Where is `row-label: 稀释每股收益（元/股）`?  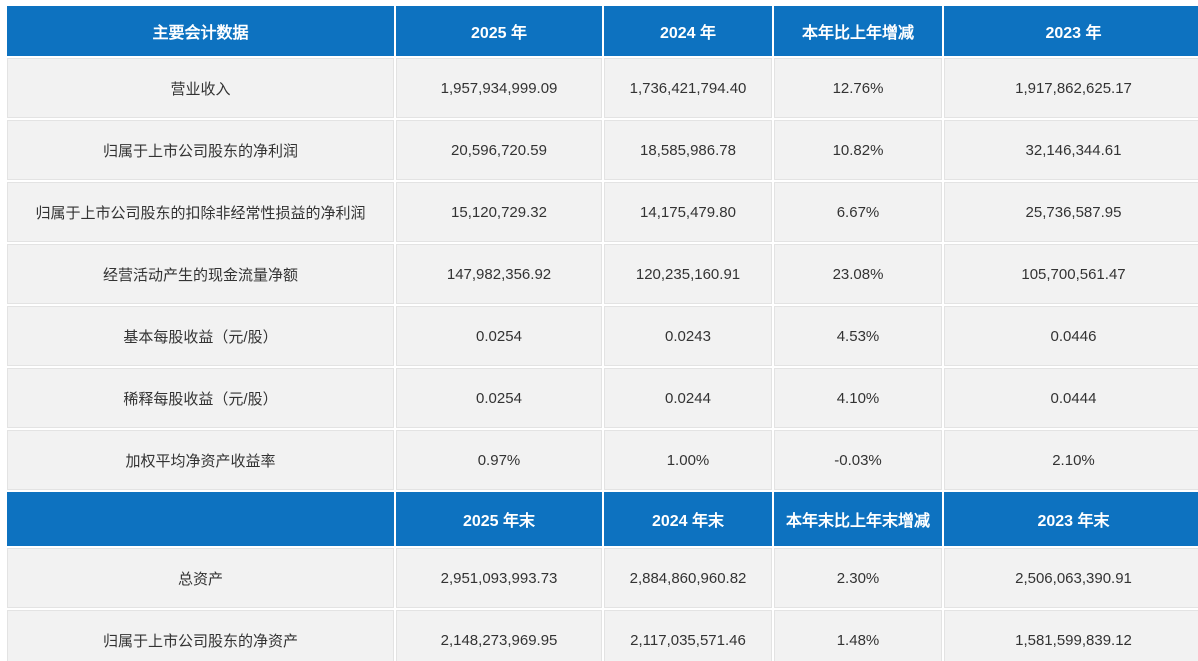 row-label: 稀释每股收益（元/股） is located at coordinates (200, 398).